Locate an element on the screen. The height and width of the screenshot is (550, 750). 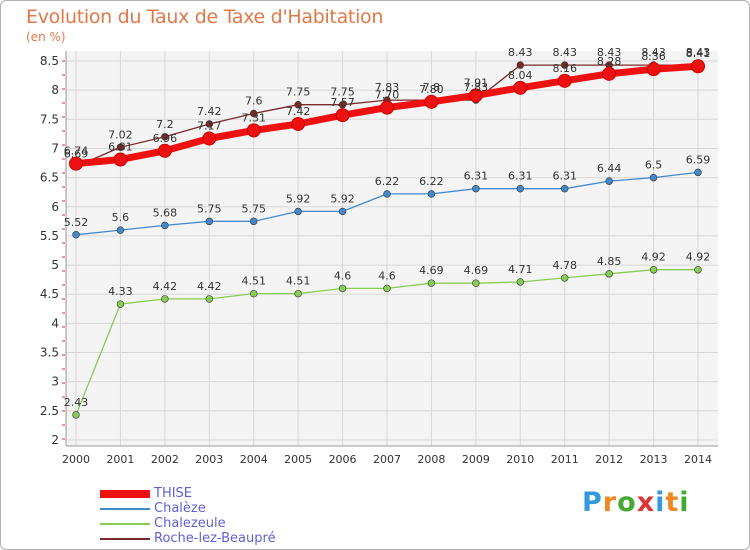
y-tick-label: 2 is located at coordinates (55, 440).